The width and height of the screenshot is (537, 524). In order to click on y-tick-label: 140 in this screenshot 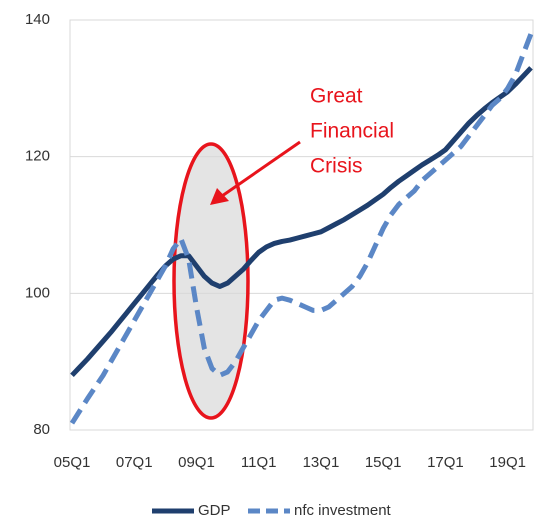, I will do `click(37, 19)`.